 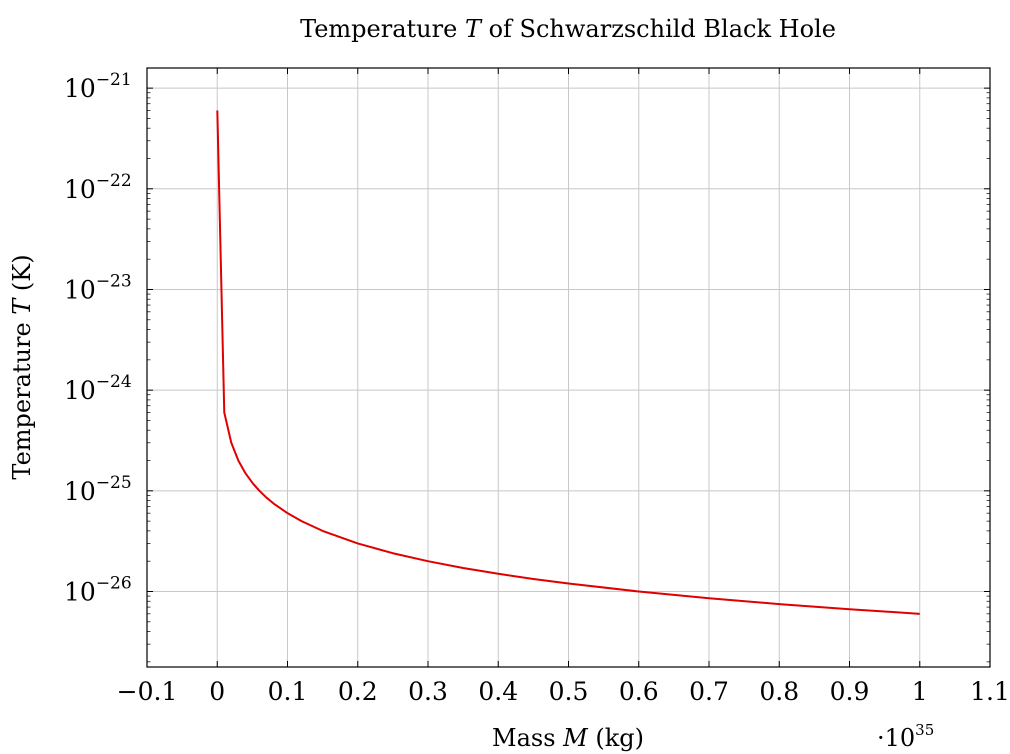 I want to click on x-tick-label: 0.3, so click(x=428, y=691).